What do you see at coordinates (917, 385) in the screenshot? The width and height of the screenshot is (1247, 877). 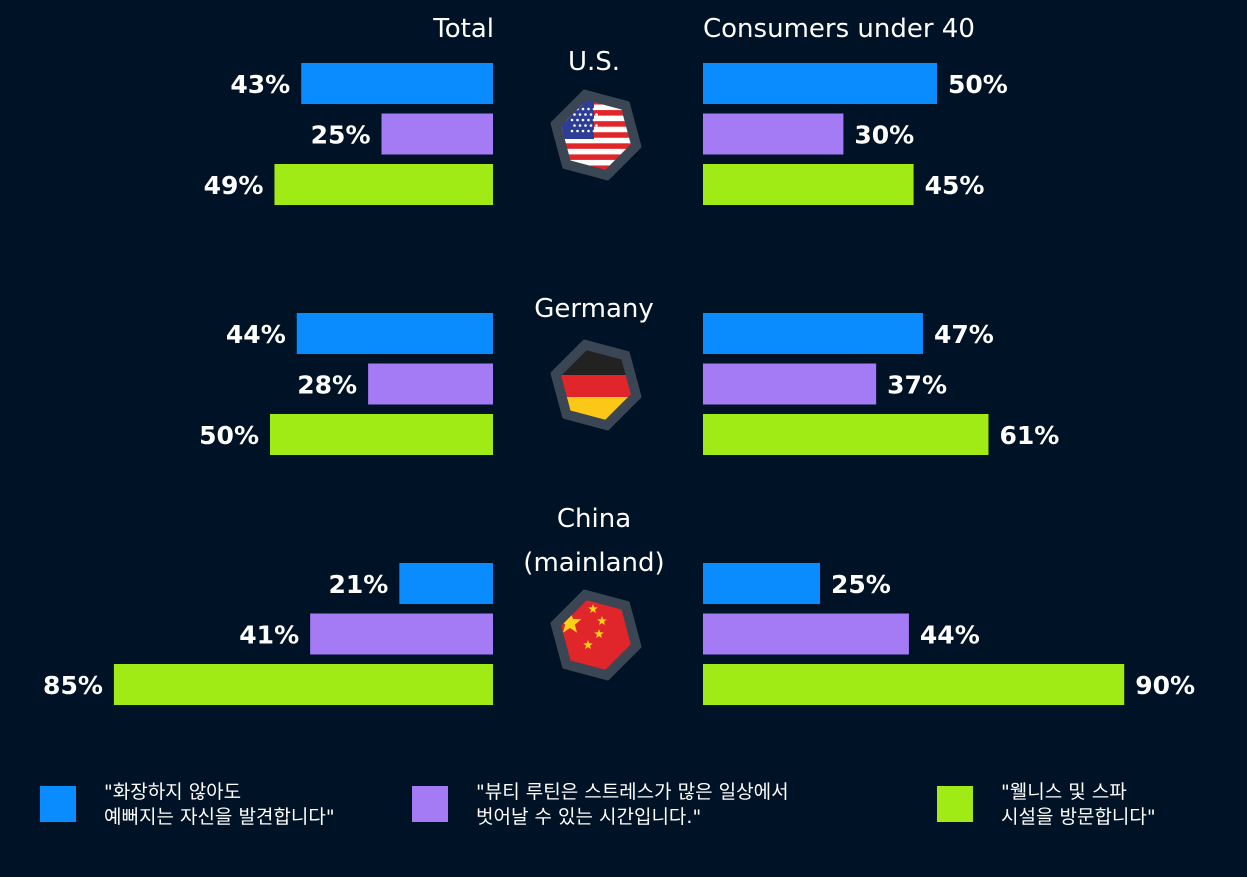 I see `data-label: 37%` at bounding box center [917, 385].